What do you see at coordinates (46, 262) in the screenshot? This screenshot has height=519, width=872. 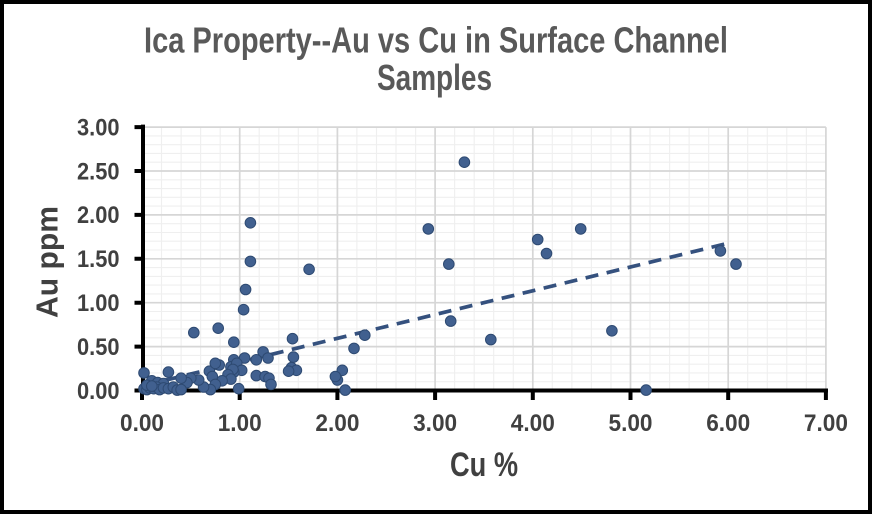 I see `svg-text: Au ppm` at bounding box center [46, 262].